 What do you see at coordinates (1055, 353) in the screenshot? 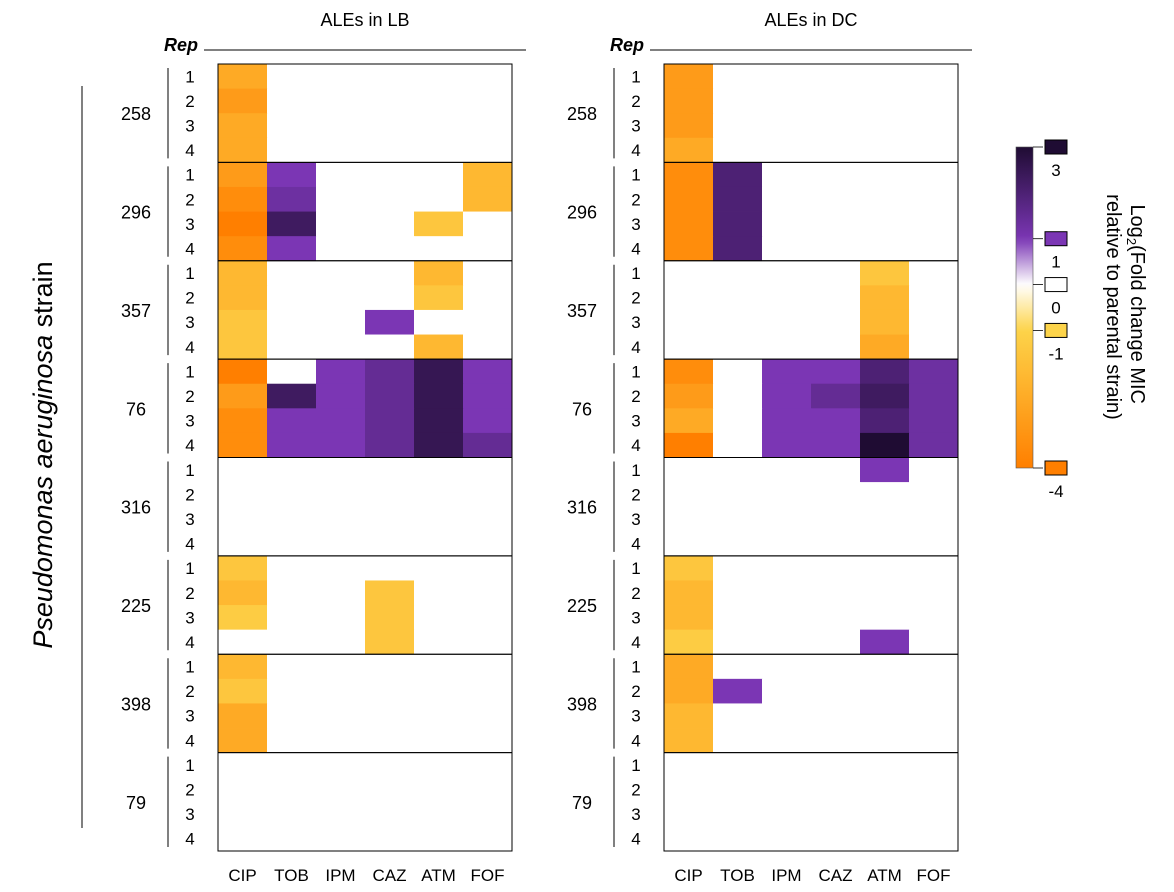
I see `colorbar-tick-label: -1` at bounding box center [1055, 353].